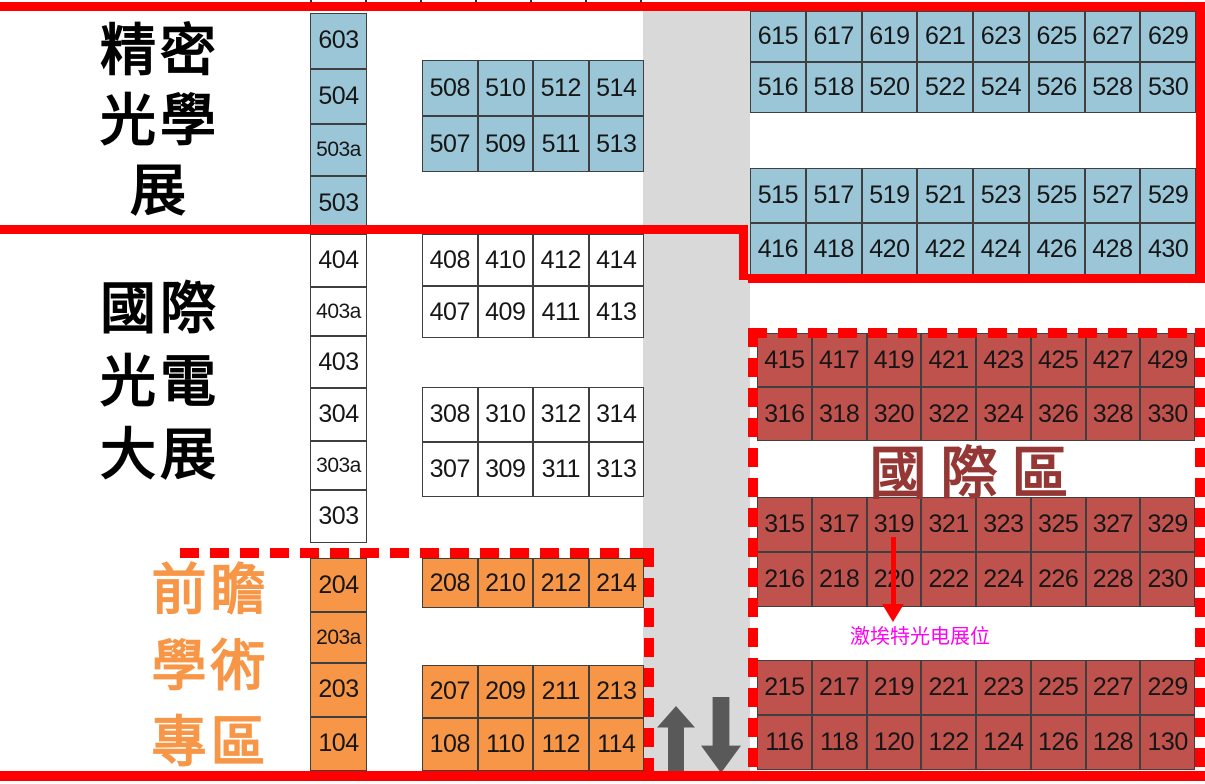 This screenshot has height=784, width=1205. I want to click on zone-title-line: 光電, so click(160, 381).